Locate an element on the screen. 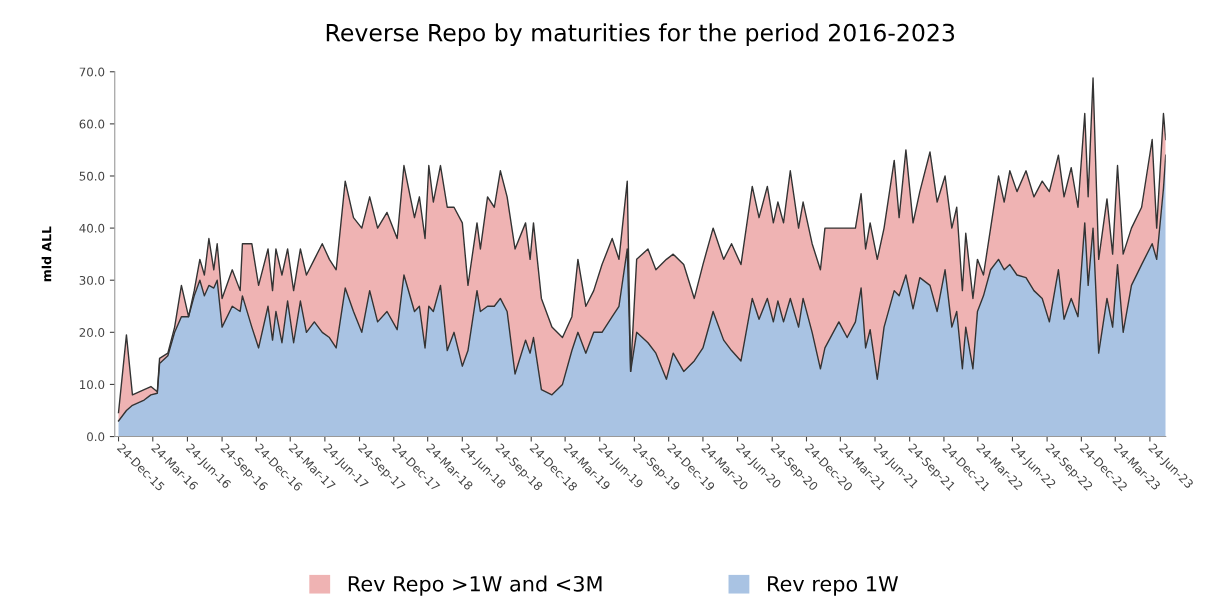 The image size is (1208, 598). y-tick-label: 10.0 is located at coordinates (92, 385).